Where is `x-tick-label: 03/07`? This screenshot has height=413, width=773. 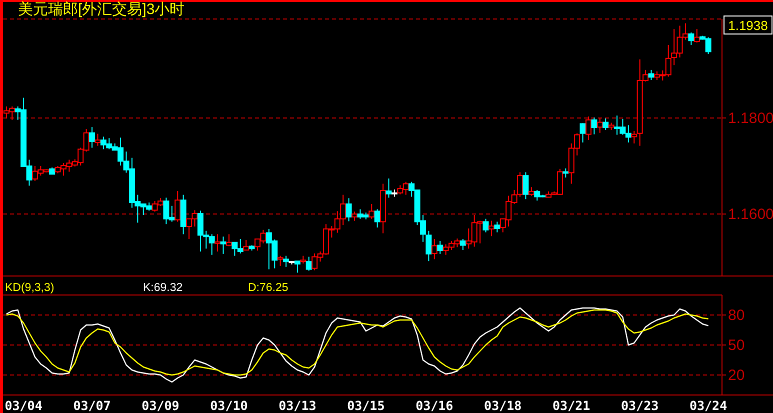
x-tick-label: 03/07 is located at coordinates (92, 405).